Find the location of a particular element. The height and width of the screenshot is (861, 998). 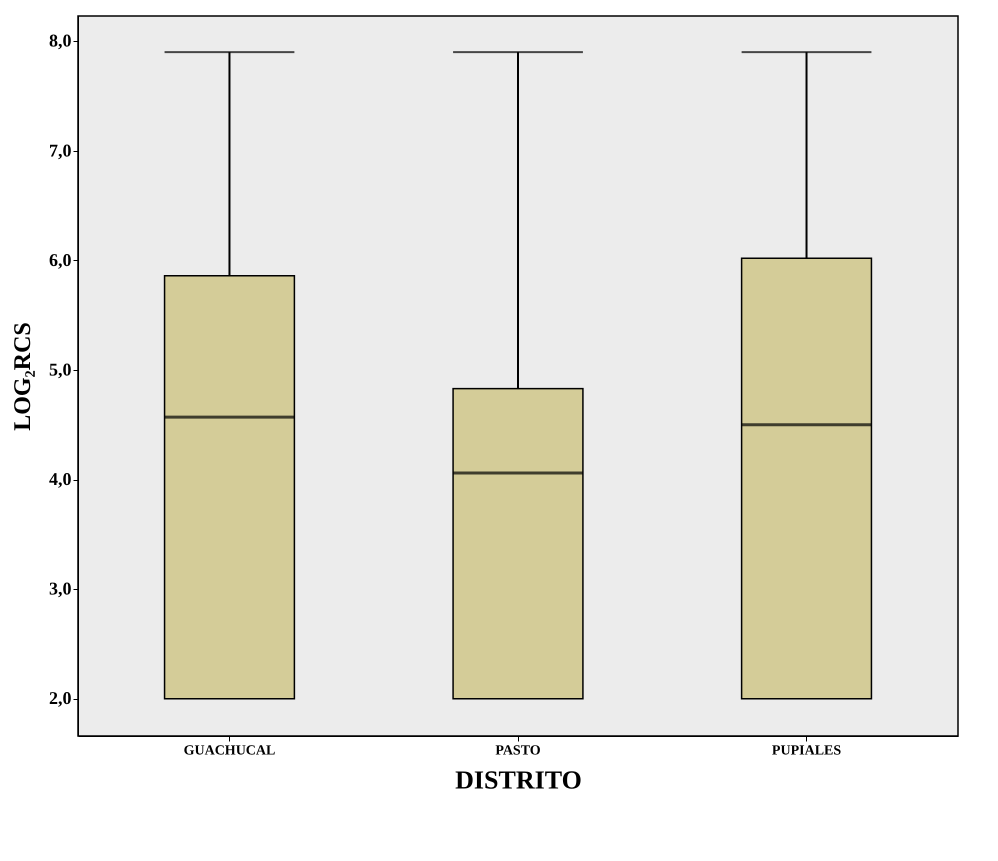

y-tick-label: 7,0 is located at coordinates (60, 150).